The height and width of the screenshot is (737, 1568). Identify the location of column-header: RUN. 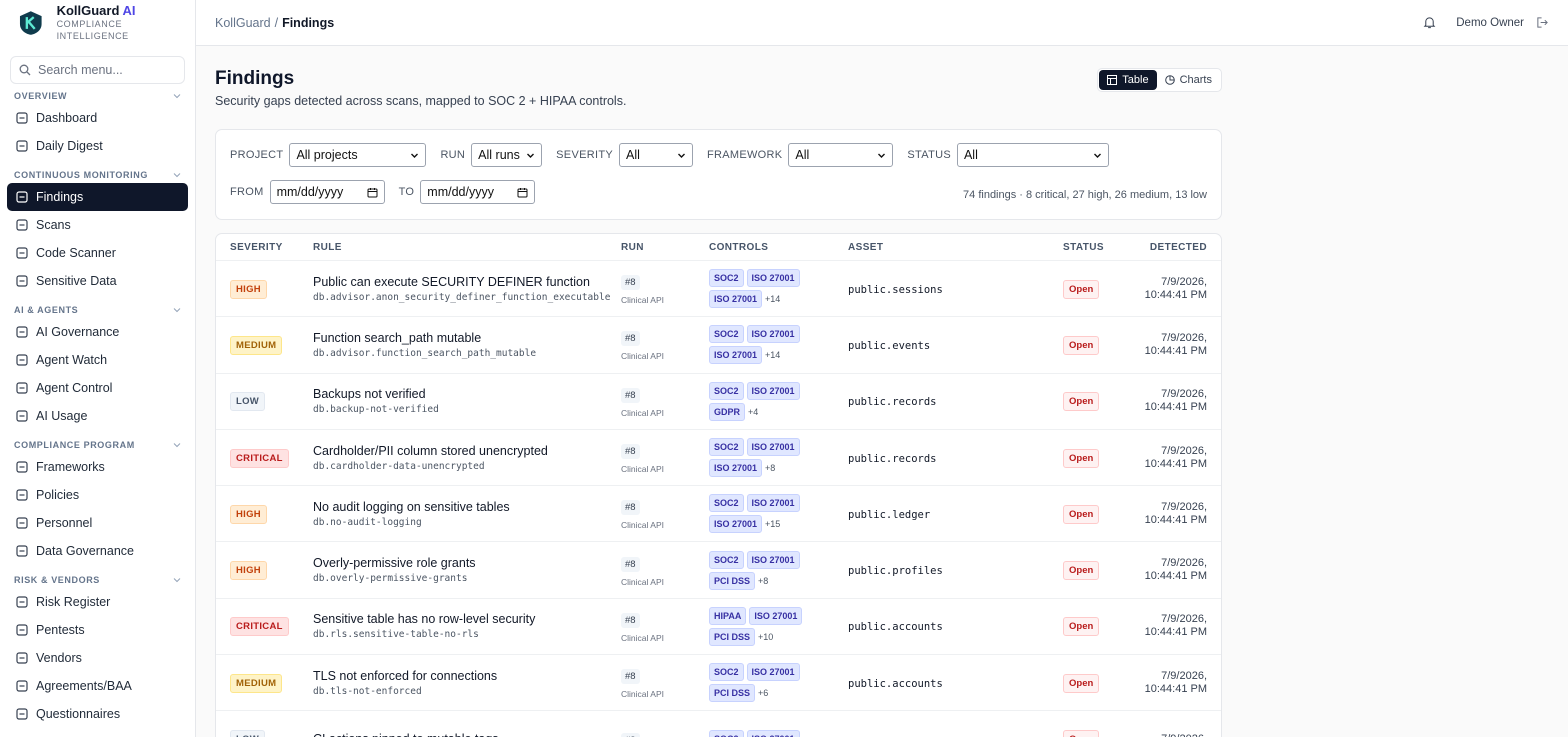
(632, 247).